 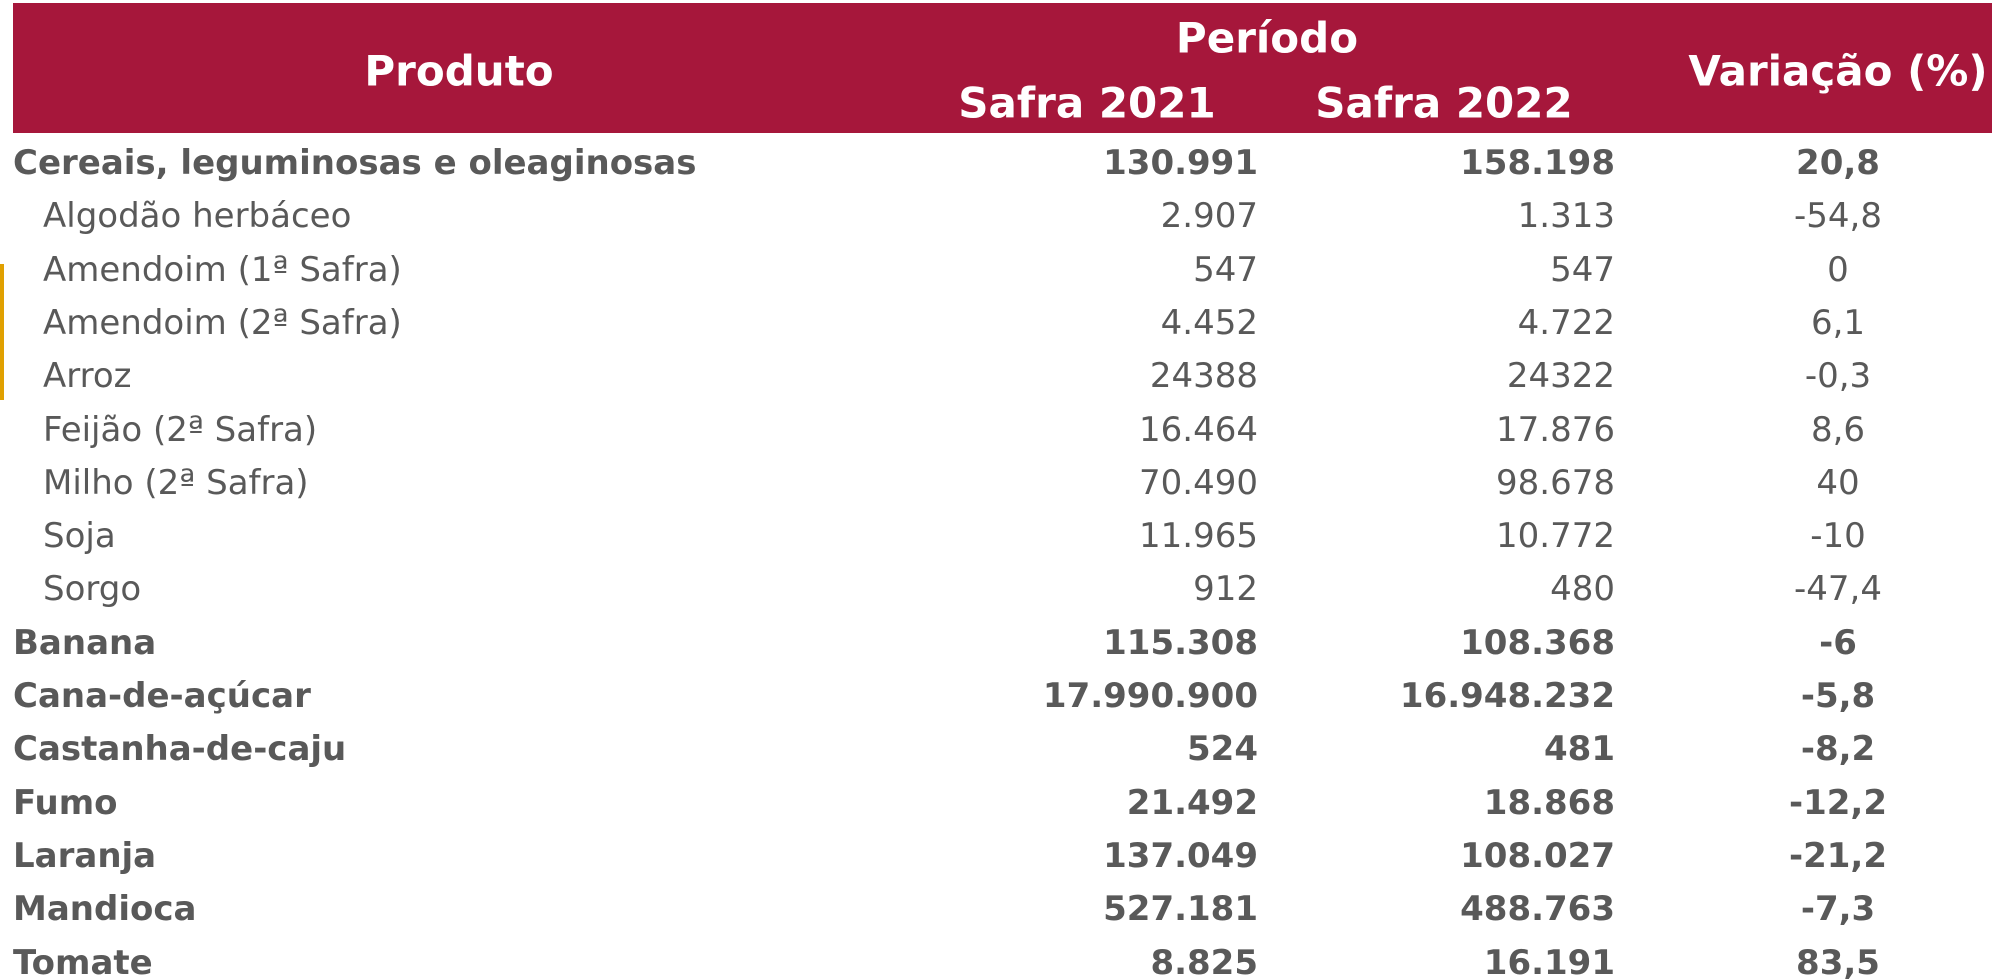 I want to click on product-cell: Feijão (2ª Safra), so click(x=180, y=429).